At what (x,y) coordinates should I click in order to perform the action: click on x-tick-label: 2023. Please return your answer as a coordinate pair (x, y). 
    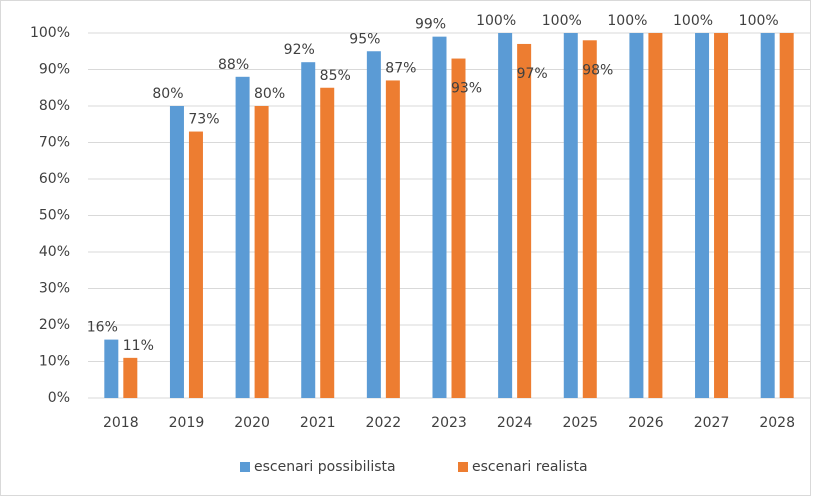
    Looking at the image, I should click on (449, 423).